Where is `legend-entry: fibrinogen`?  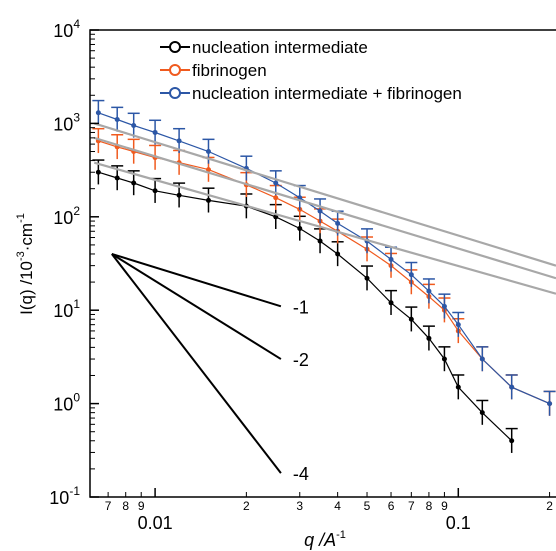 legend-entry: fibrinogen is located at coordinates (229, 70).